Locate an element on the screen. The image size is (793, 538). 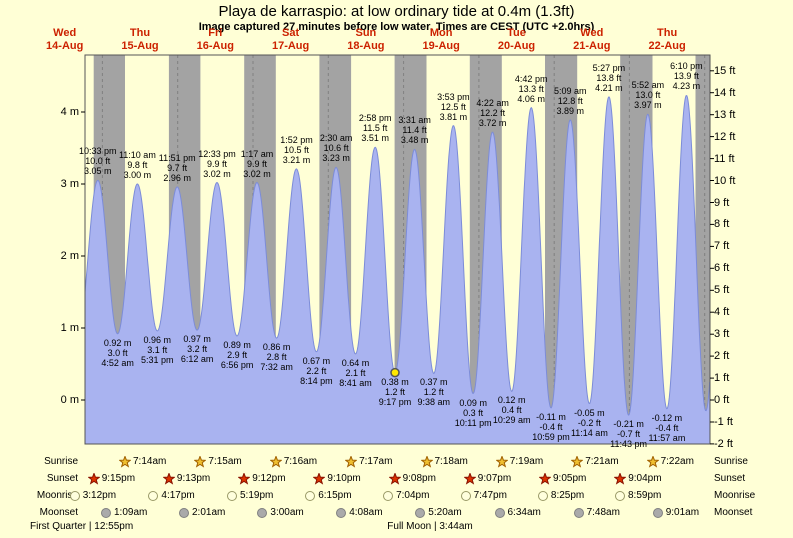
tide-height-m: 3.21 m is located at coordinates (296, 159).